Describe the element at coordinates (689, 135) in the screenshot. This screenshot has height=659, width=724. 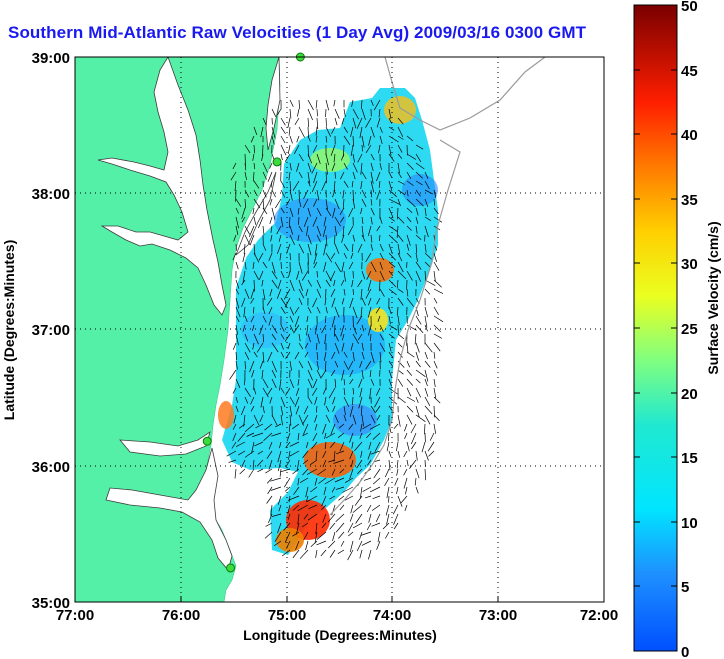
I see `colorbar-tick-label: 40` at that location.